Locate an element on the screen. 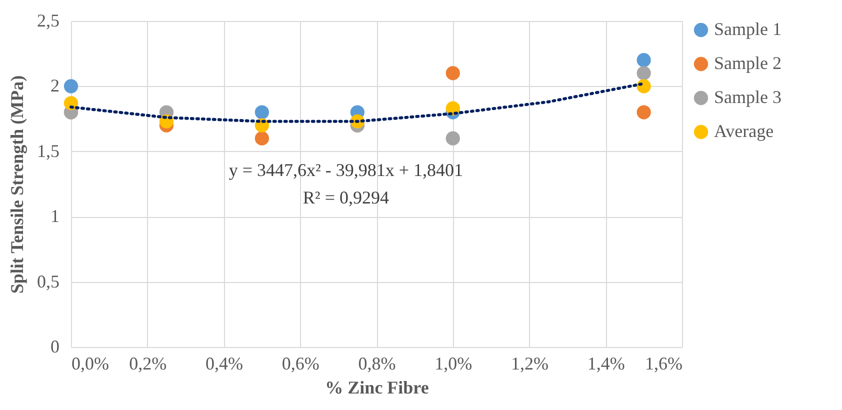 The height and width of the screenshot is (410, 842). x-axis-title: % Zinc Fibre is located at coordinates (377, 388).